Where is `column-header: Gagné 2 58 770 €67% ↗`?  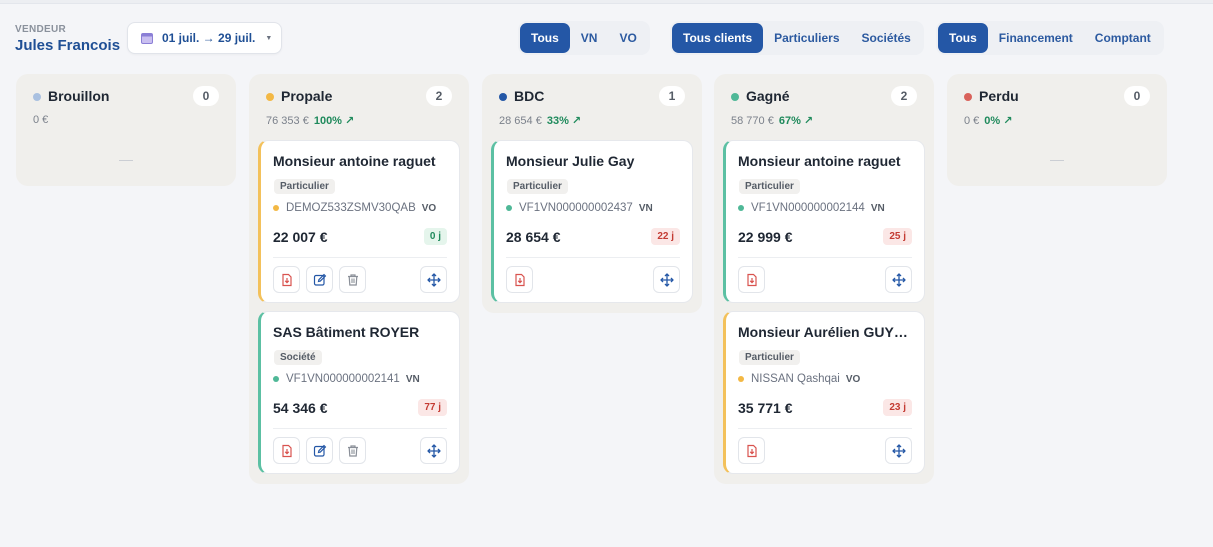 column-header: Gagné 2 58 770 €67% ↗ is located at coordinates (824, 103).